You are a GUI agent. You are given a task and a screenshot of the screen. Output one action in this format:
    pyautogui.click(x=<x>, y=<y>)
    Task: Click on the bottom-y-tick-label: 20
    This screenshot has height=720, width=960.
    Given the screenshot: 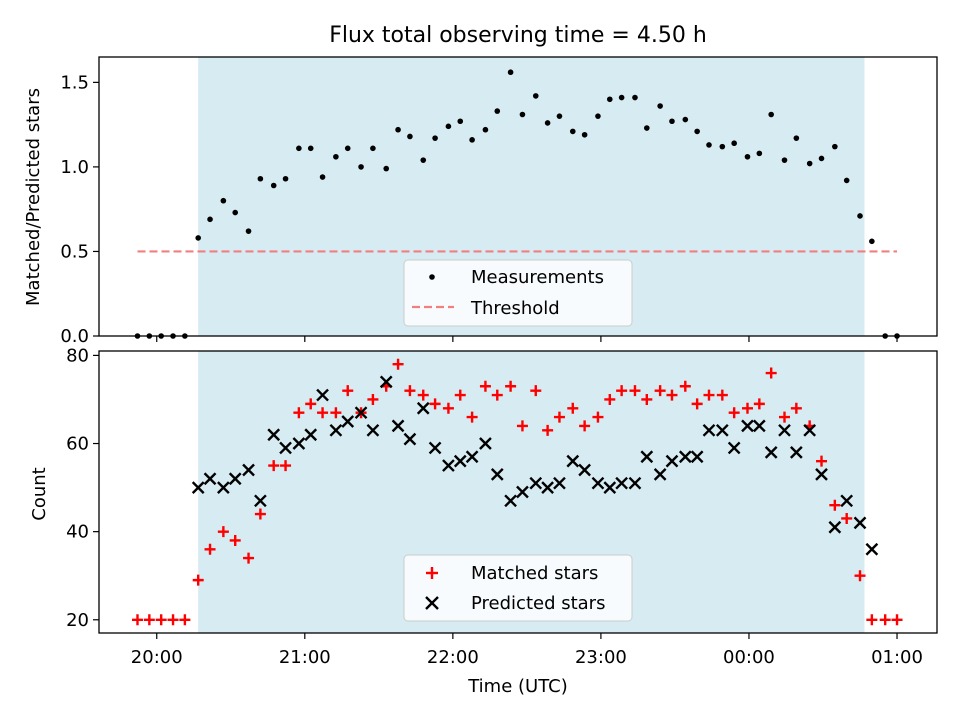 What is the action you would take?
    pyautogui.click(x=77, y=620)
    